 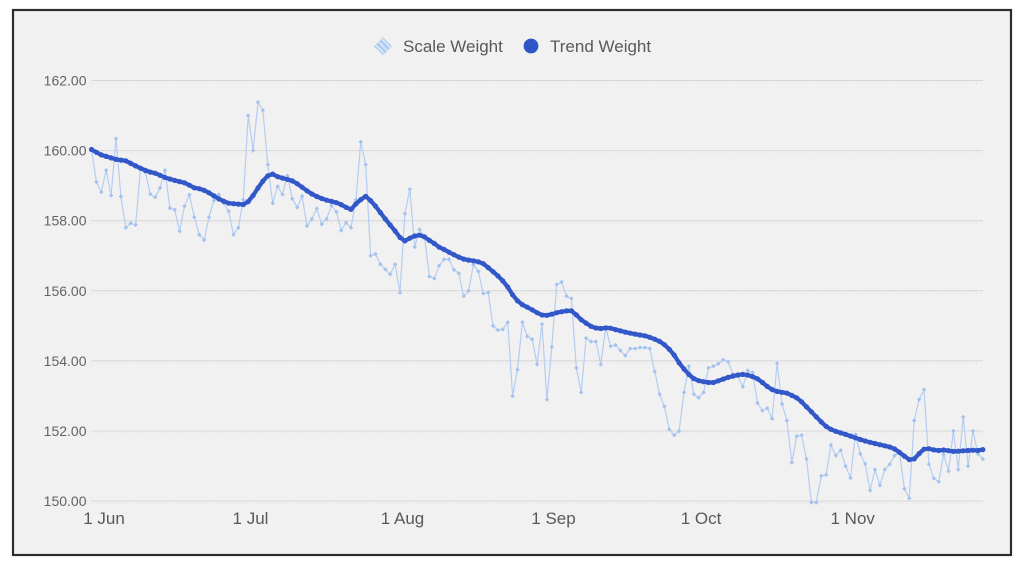 What do you see at coordinates (553, 518) in the screenshot?
I see `svg-text: 1 Sep` at bounding box center [553, 518].